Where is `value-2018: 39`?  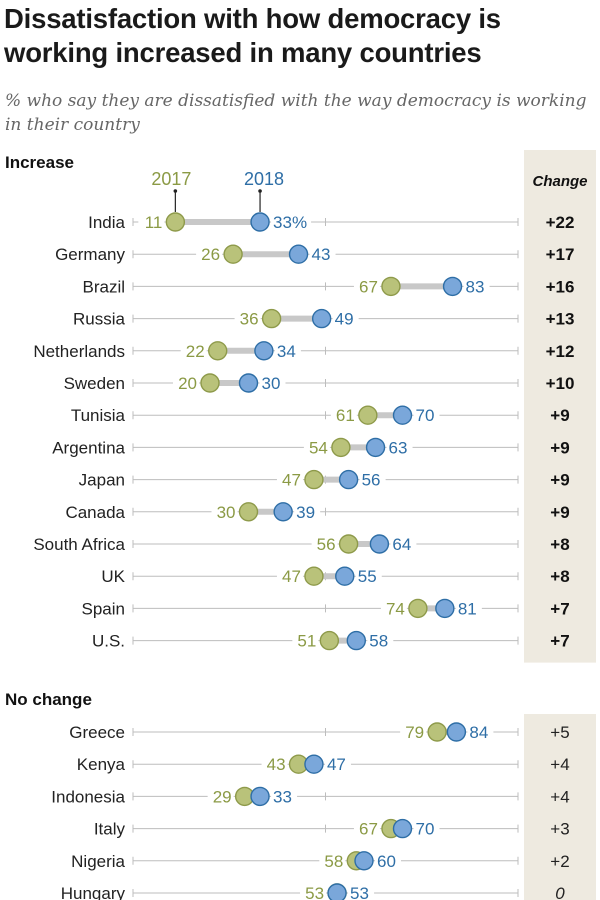 value-2018: 39 is located at coordinates (305, 512).